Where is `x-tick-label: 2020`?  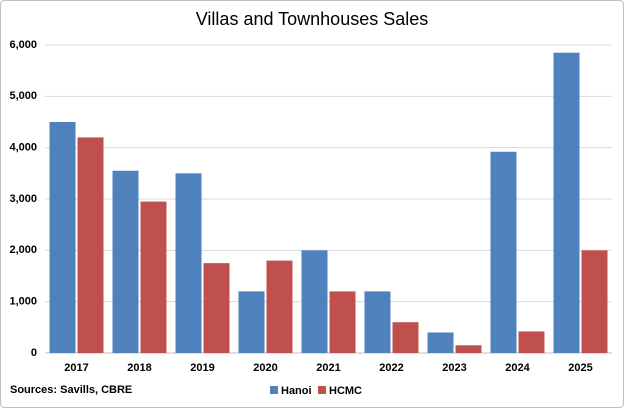 x-tick-label: 2020 is located at coordinates (265, 368).